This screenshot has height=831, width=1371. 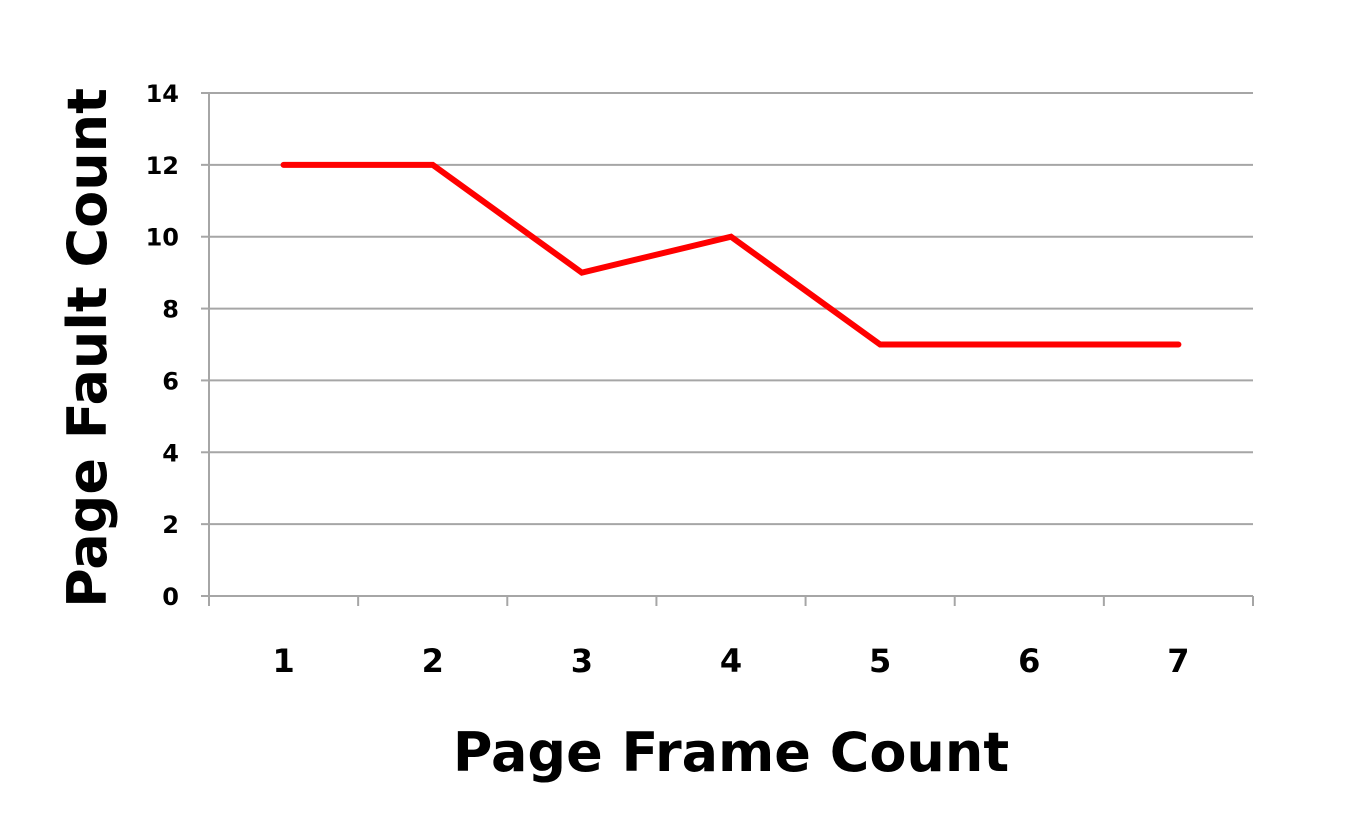 I want to click on x-tick-label: 4, so click(x=731, y=661).